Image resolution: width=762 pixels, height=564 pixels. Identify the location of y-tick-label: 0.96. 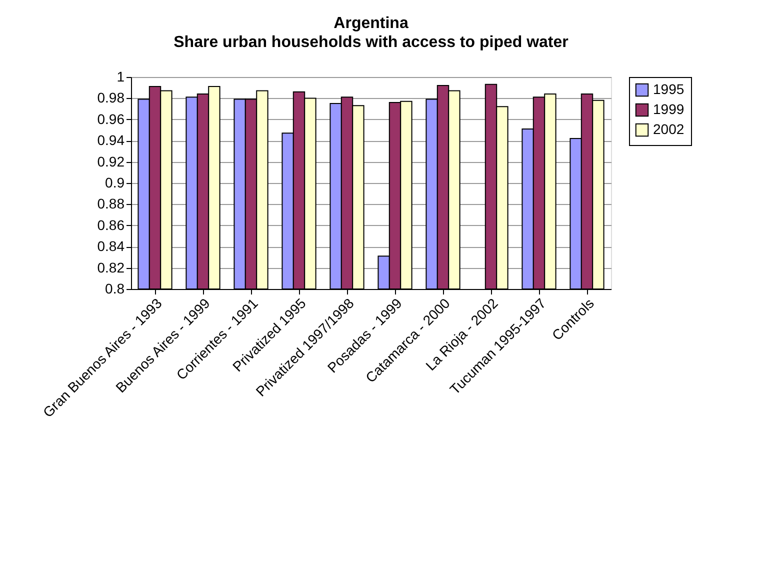
(111, 118).